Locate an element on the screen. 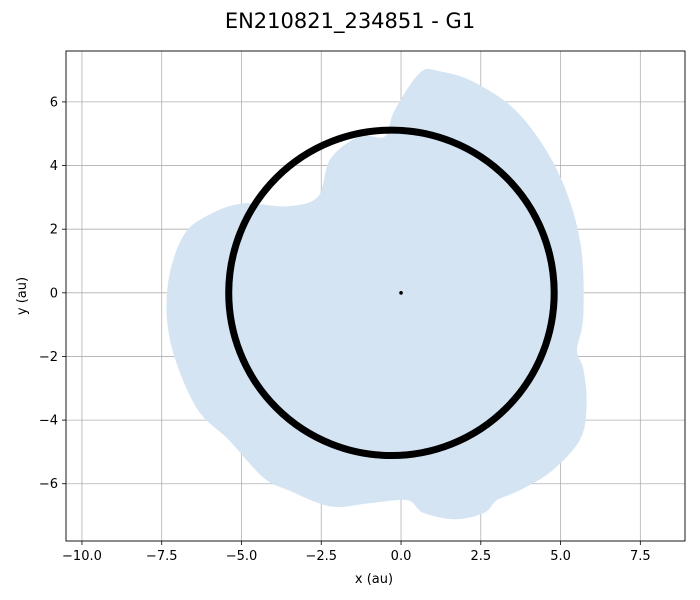  y-tick-label: 6 is located at coordinates (54, 102).